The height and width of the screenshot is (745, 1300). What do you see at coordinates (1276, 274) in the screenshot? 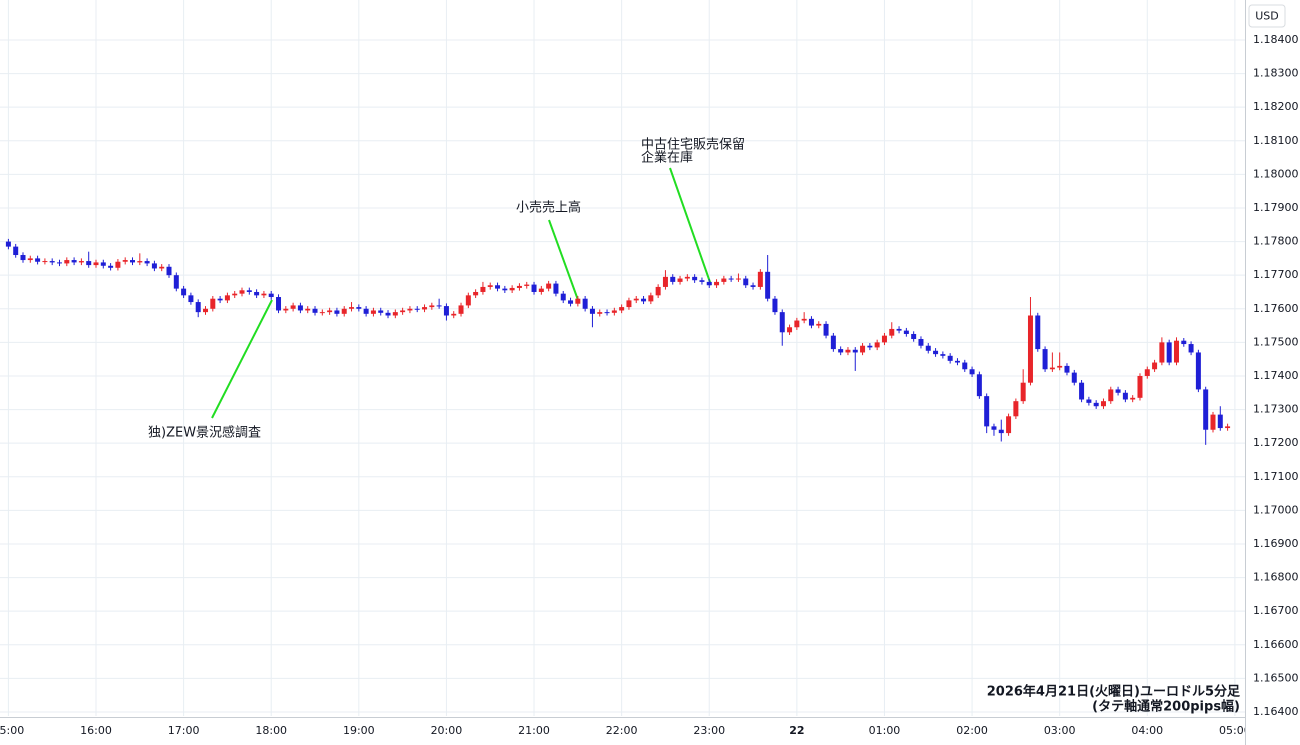
I see `y-tick-label: 1.17700` at bounding box center [1276, 274].